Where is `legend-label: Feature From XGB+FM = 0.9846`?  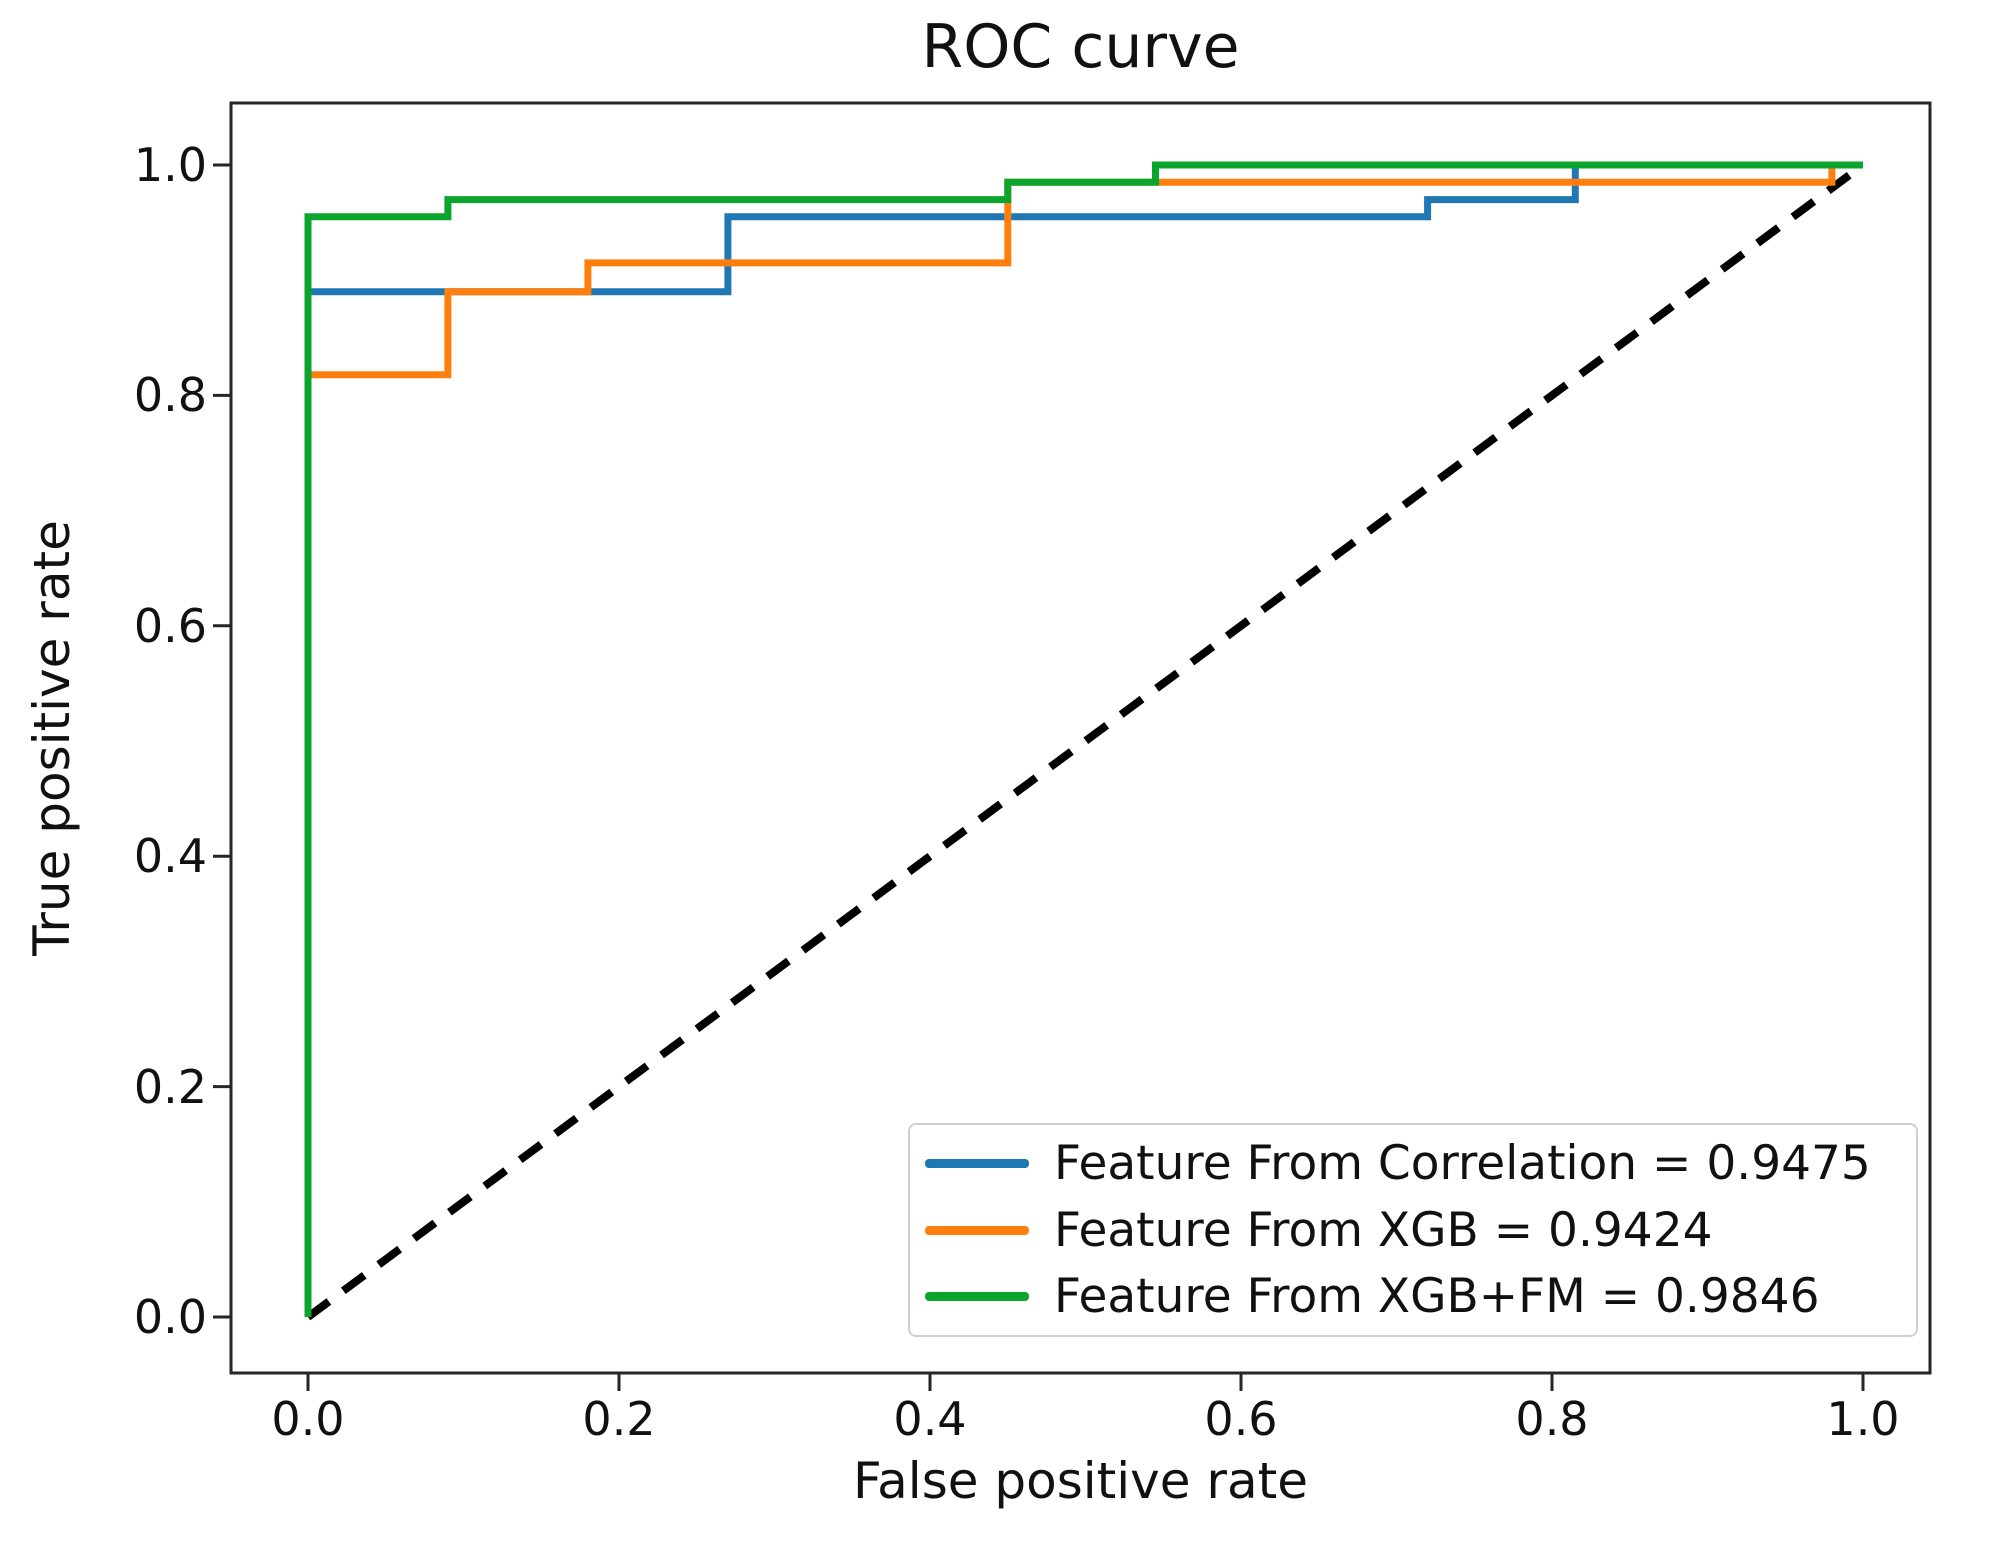 legend-label: Feature From XGB+FM = 0.9846 is located at coordinates (1437, 1296).